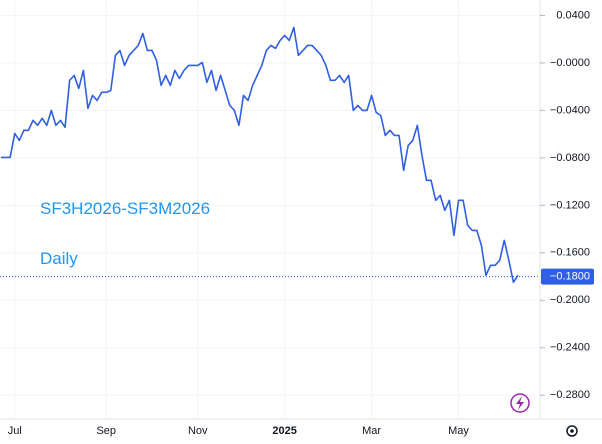 Image resolution: width=602 pixels, height=444 pixels. I want to click on y-tick-label: −0.1600, so click(570, 253).